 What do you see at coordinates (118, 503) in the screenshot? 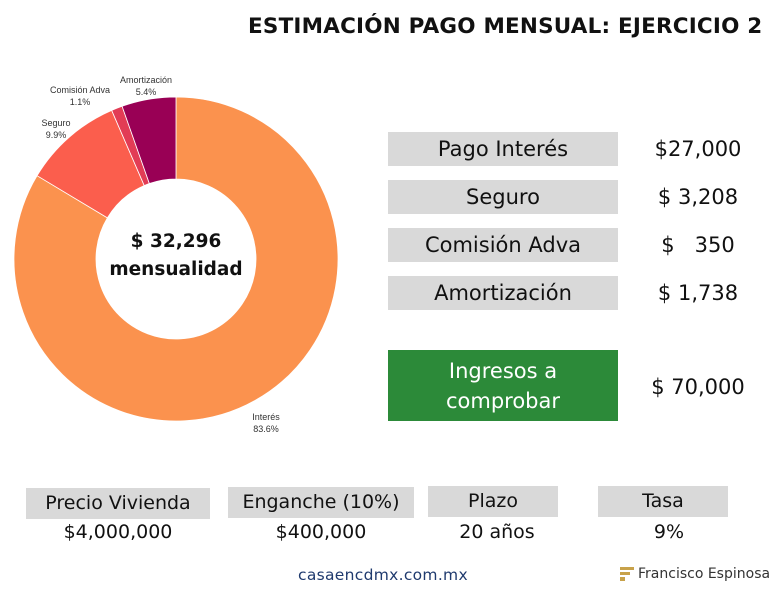
I see `param-label-precio: Precio Vivienda` at bounding box center [118, 503].